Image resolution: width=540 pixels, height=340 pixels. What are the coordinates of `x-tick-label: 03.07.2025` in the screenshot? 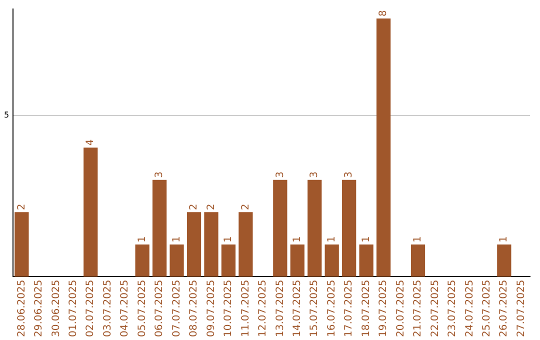 It's located at (108, 309).